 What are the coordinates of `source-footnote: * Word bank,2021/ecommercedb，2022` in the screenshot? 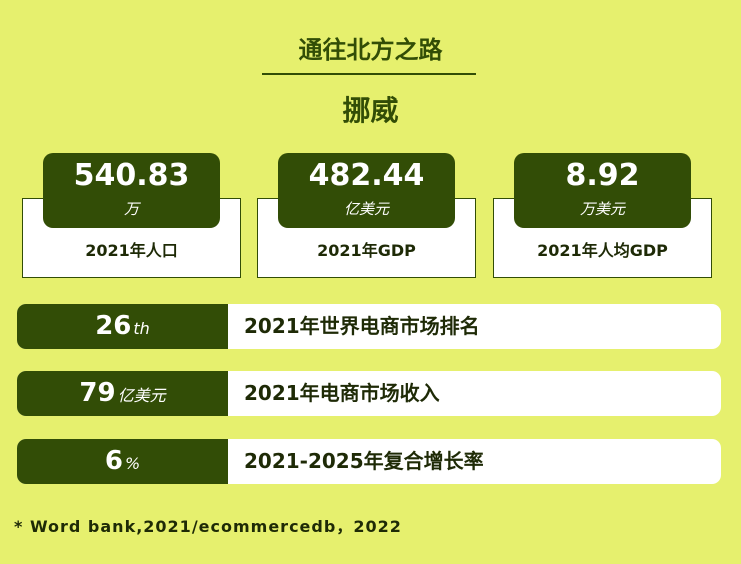 It's located at (208, 526).